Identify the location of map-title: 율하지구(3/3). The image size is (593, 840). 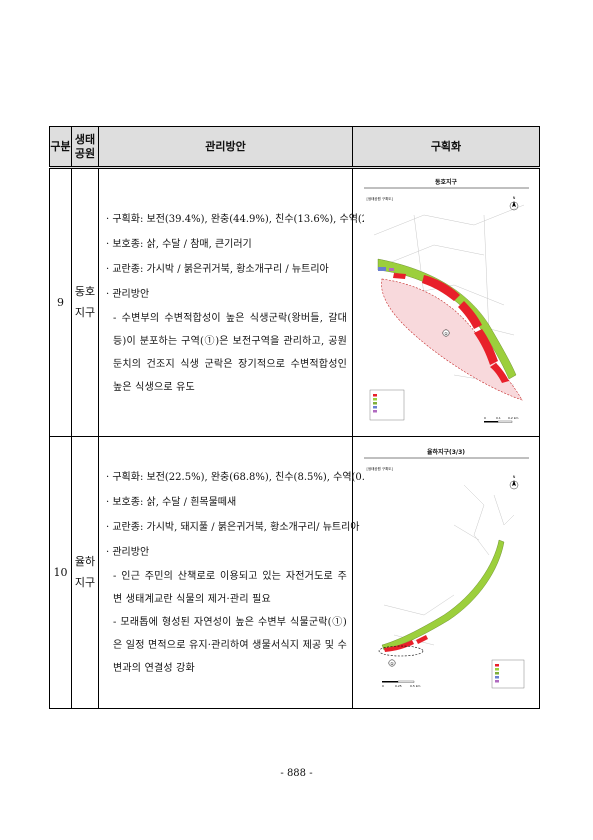
(446, 452).